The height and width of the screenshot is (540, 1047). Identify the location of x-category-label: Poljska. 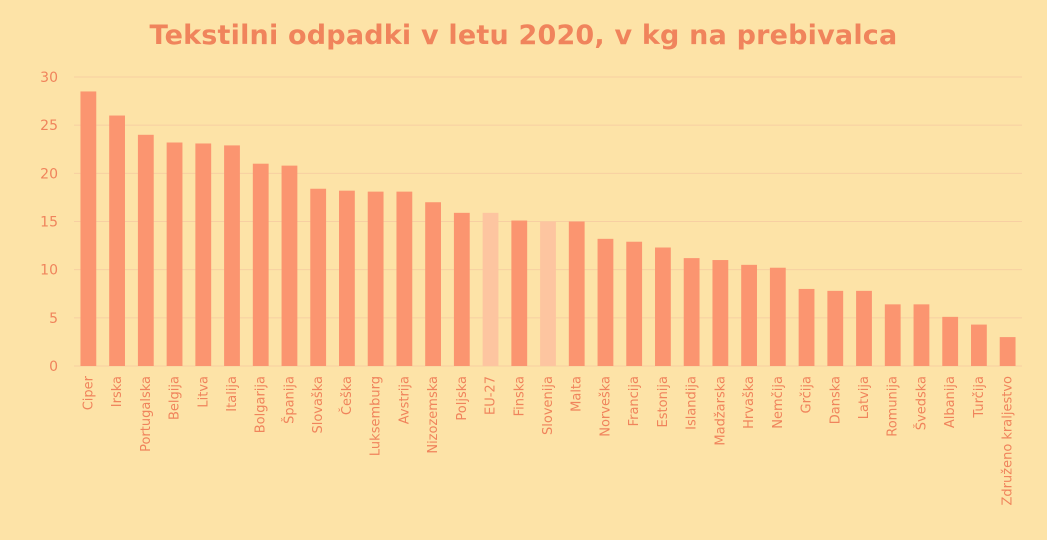
(462, 398).